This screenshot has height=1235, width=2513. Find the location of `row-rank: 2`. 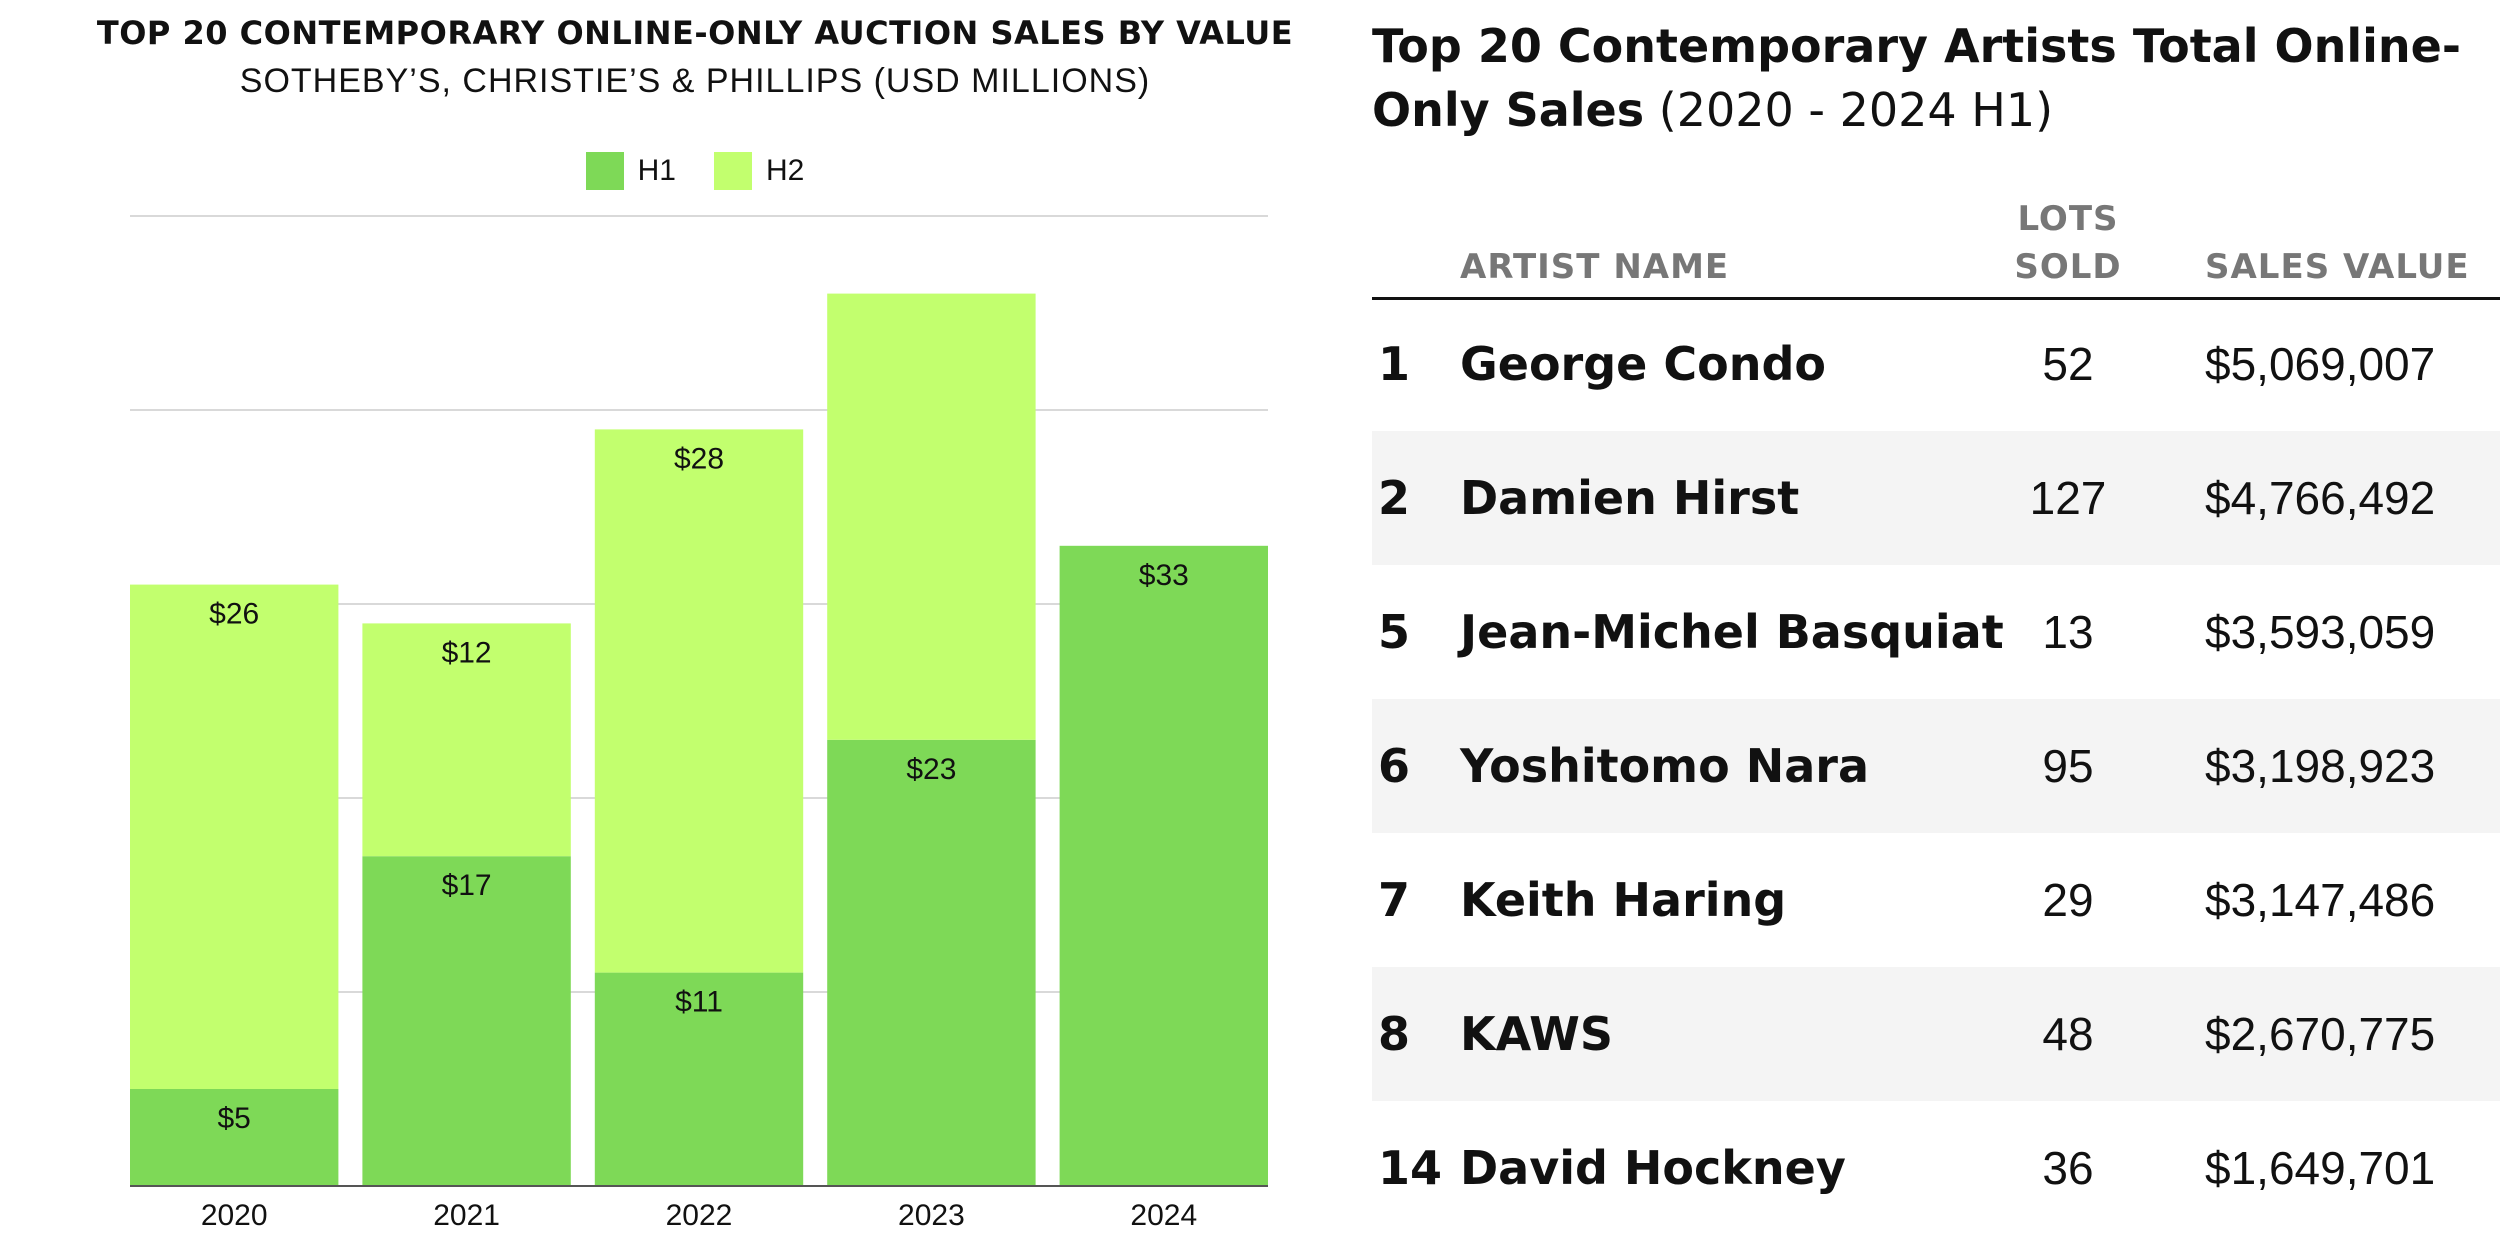

row-rank: 2 is located at coordinates (1394, 498).